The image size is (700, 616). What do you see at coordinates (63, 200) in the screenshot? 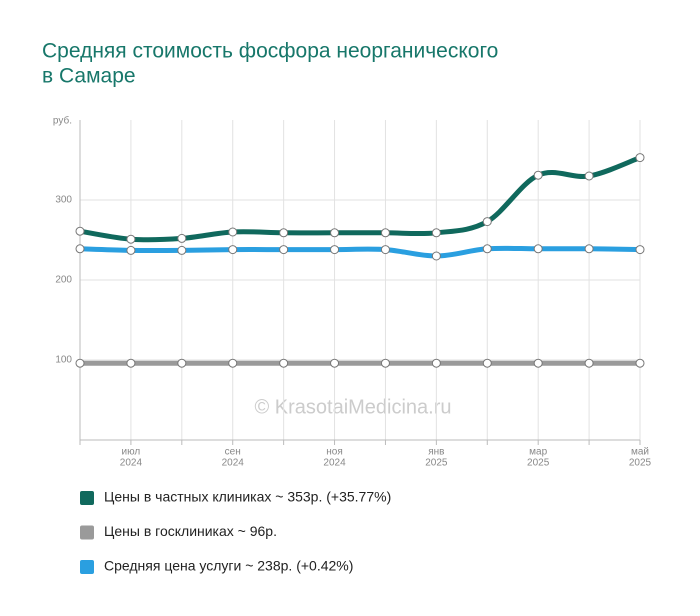
I see `y-tick-label: 300` at bounding box center [63, 200].